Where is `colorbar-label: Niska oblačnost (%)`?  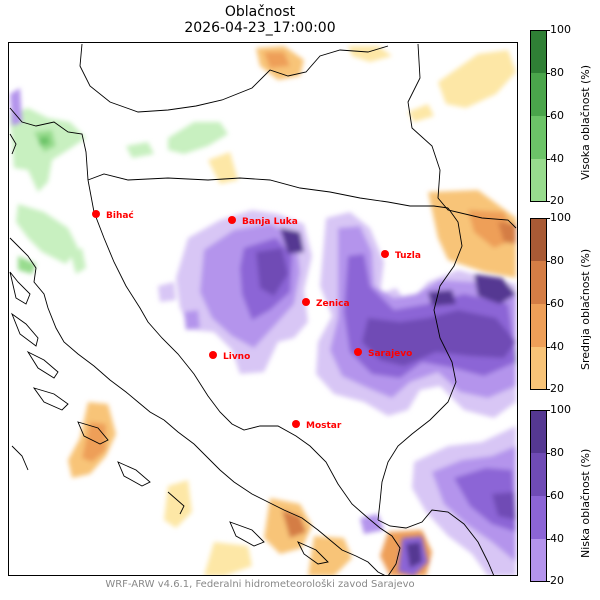 colorbar-label: Niska oblačnost (%) is located at coordinates (585, 503).